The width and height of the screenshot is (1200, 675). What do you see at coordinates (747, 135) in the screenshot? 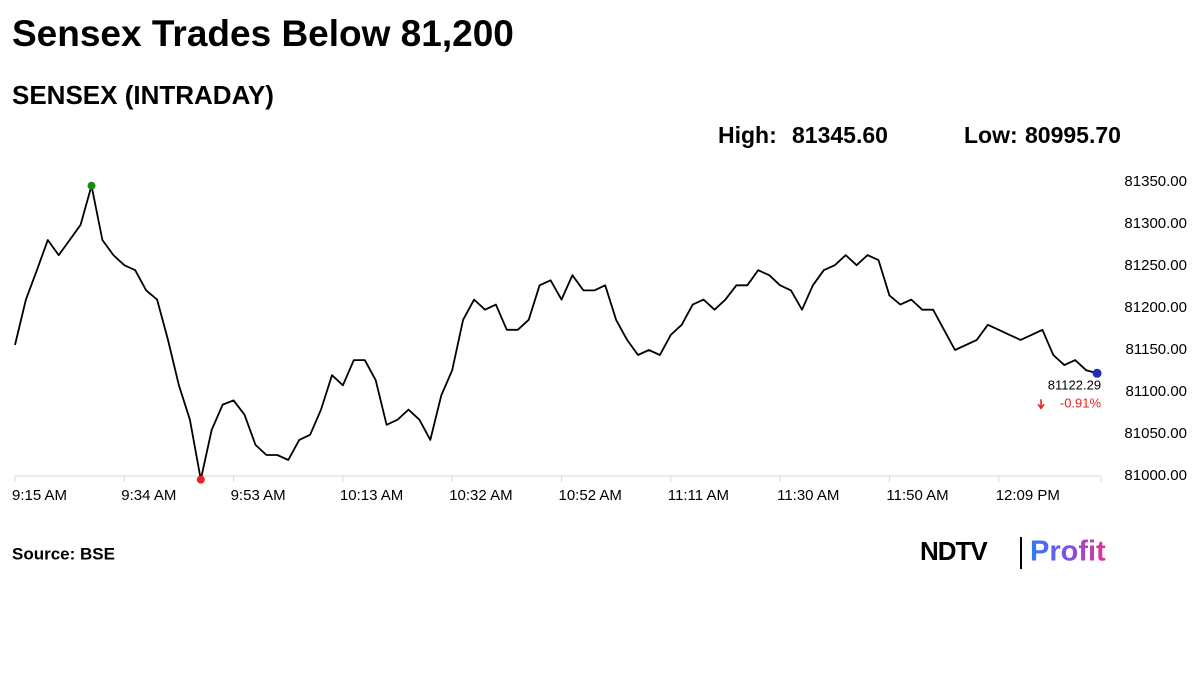
I see `high-label: High:` at bounding box center [747, 135].